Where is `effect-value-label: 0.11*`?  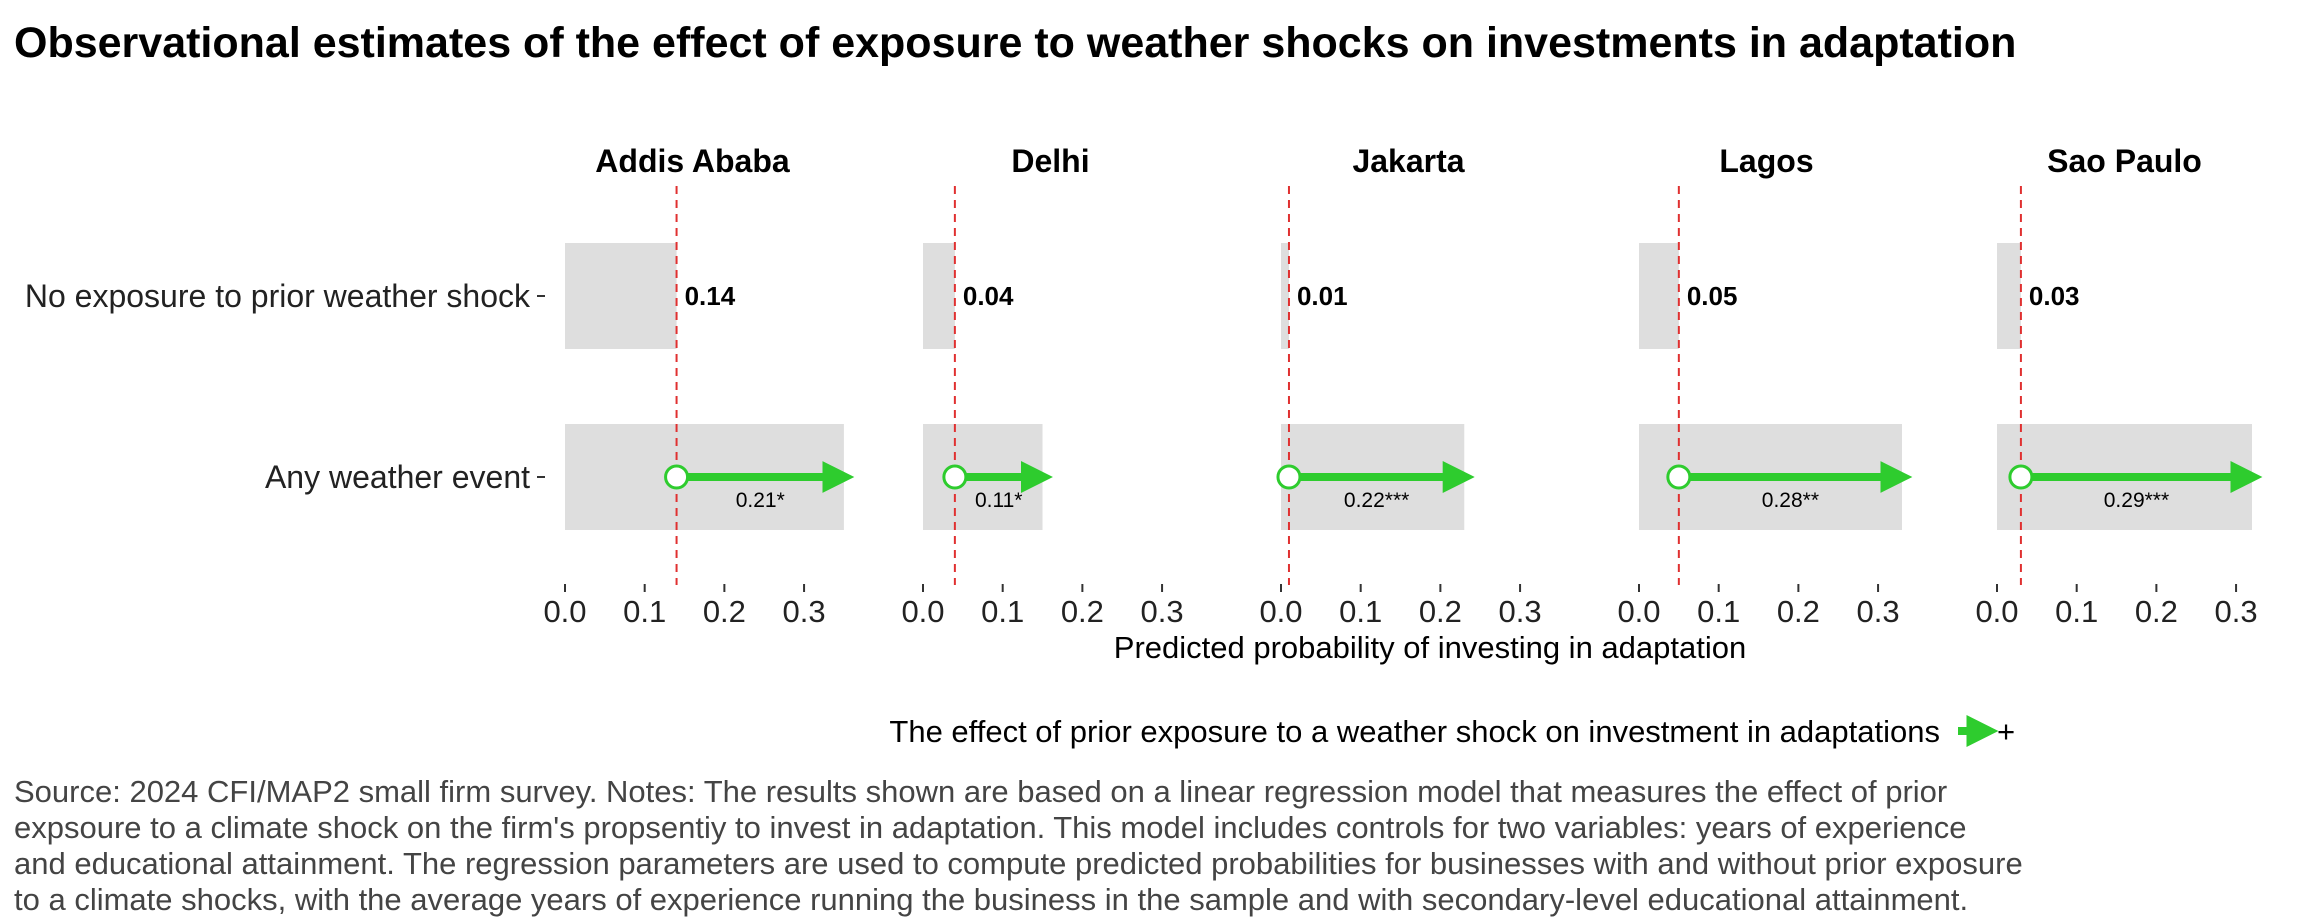
effect-value-label: 0.11* is located at coordinates (999, 500).